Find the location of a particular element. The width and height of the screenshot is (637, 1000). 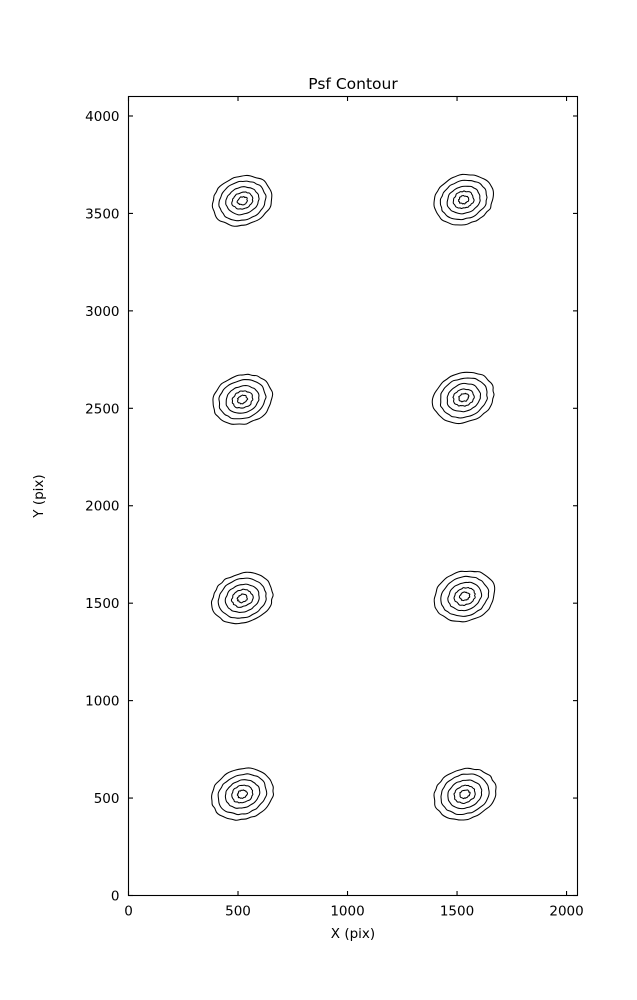

x-tick-label: 1000 is located at coordinates (347, 912).